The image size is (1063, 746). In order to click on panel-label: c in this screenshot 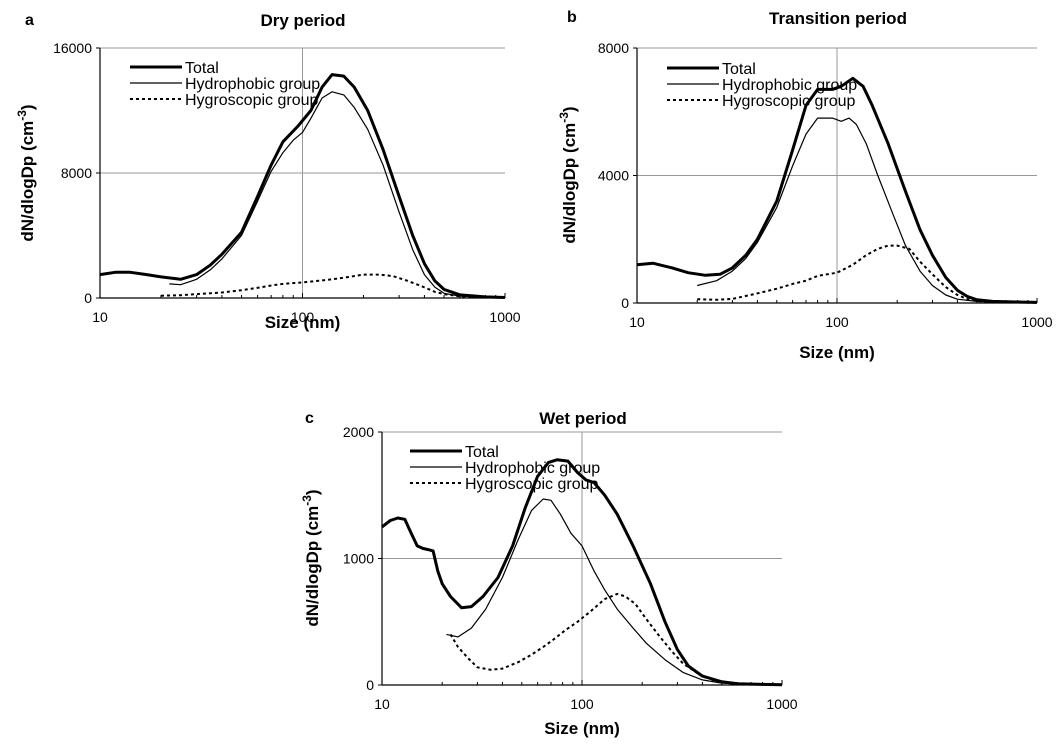, I will do `click(309, 418)`.